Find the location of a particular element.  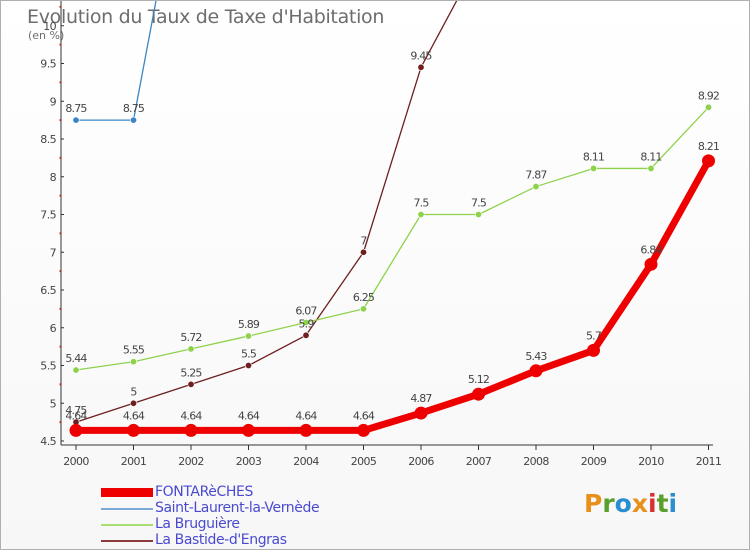

data-label-fontareches: 4.87 is located at coordinates (421, 398).